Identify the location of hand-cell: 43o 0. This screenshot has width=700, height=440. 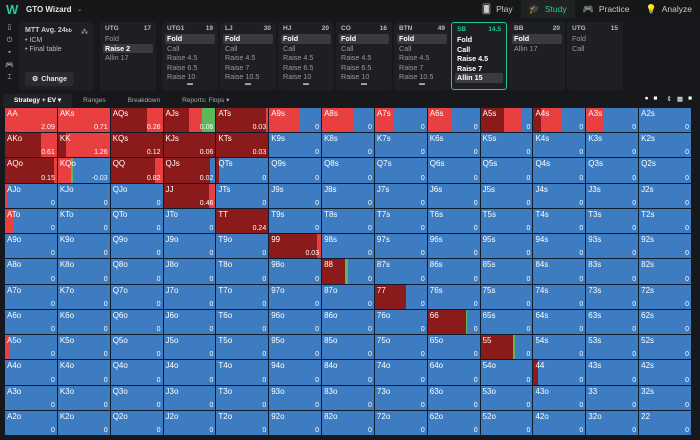
(559, 397).